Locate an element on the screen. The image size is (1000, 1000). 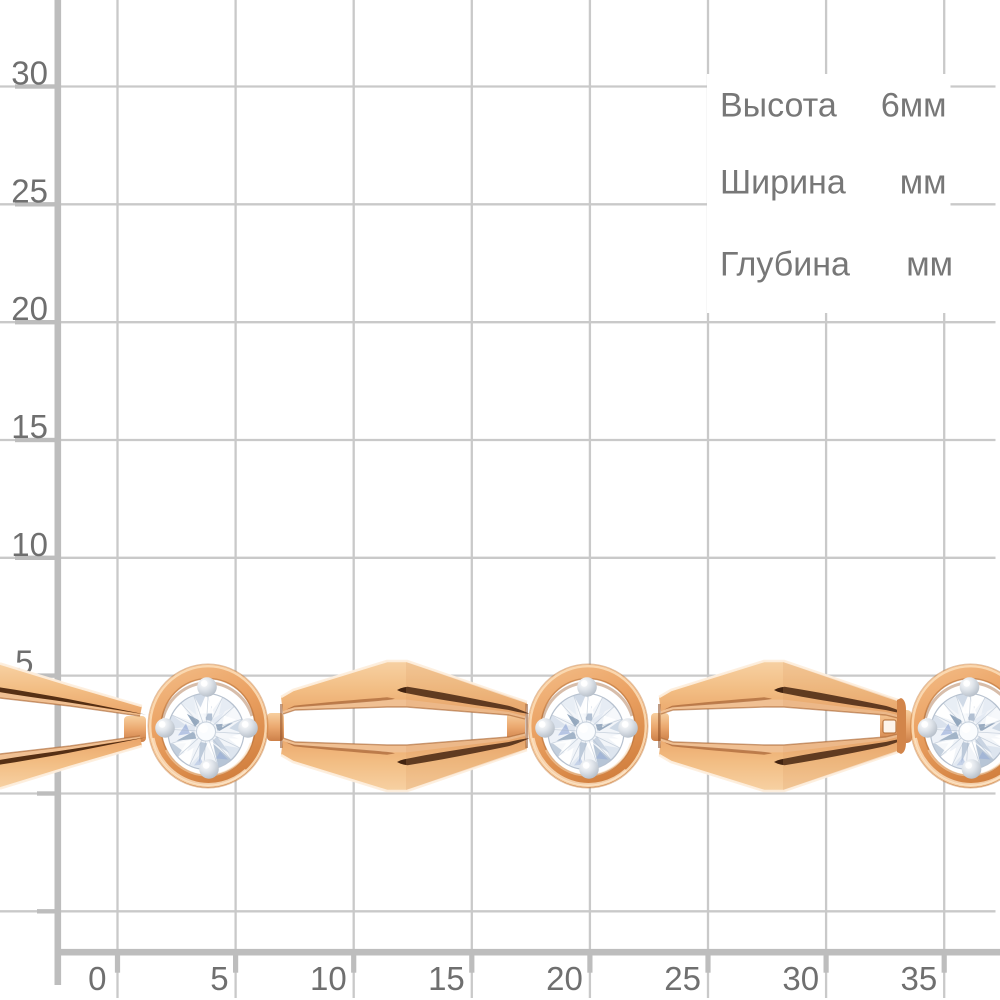
svg-text: 35 is located at coordinates (918, 978).